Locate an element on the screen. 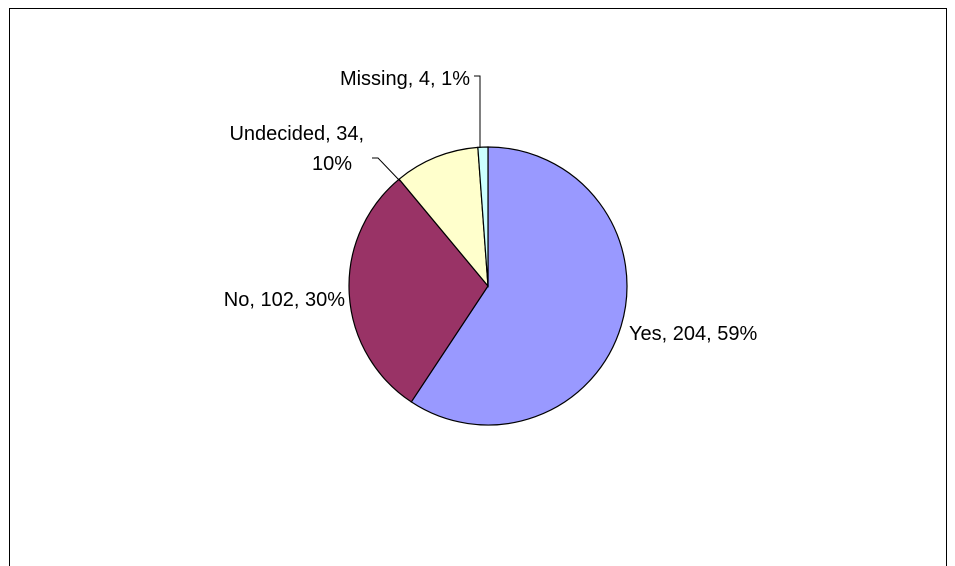 This screenshot has width=955, height=566. pie-slice-yes is located at coordinates (519, 286).